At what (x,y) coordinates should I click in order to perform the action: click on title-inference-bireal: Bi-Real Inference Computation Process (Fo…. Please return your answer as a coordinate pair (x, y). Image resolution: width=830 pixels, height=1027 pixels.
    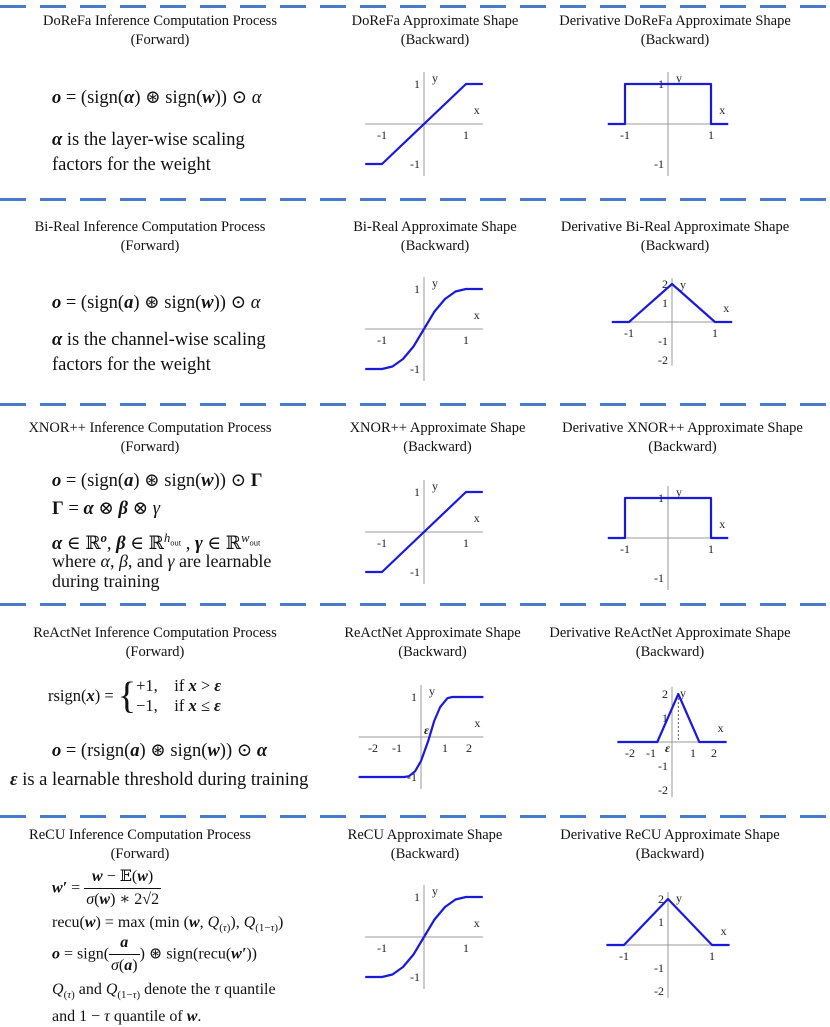
    Looking at the image, I should click on (150, 236).